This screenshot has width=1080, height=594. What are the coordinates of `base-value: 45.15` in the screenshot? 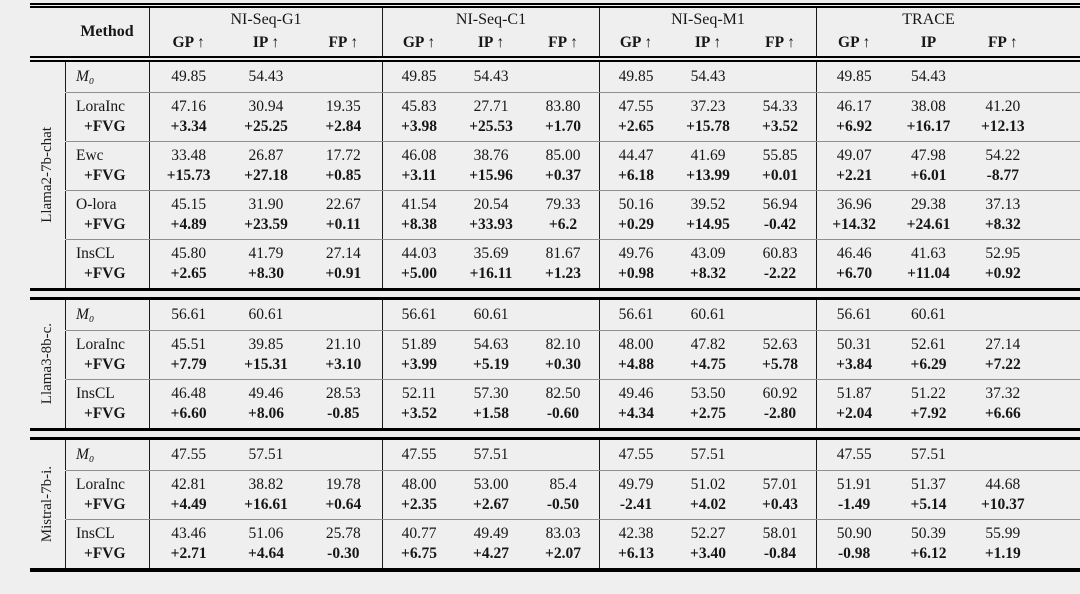 It's located at (189, 204).